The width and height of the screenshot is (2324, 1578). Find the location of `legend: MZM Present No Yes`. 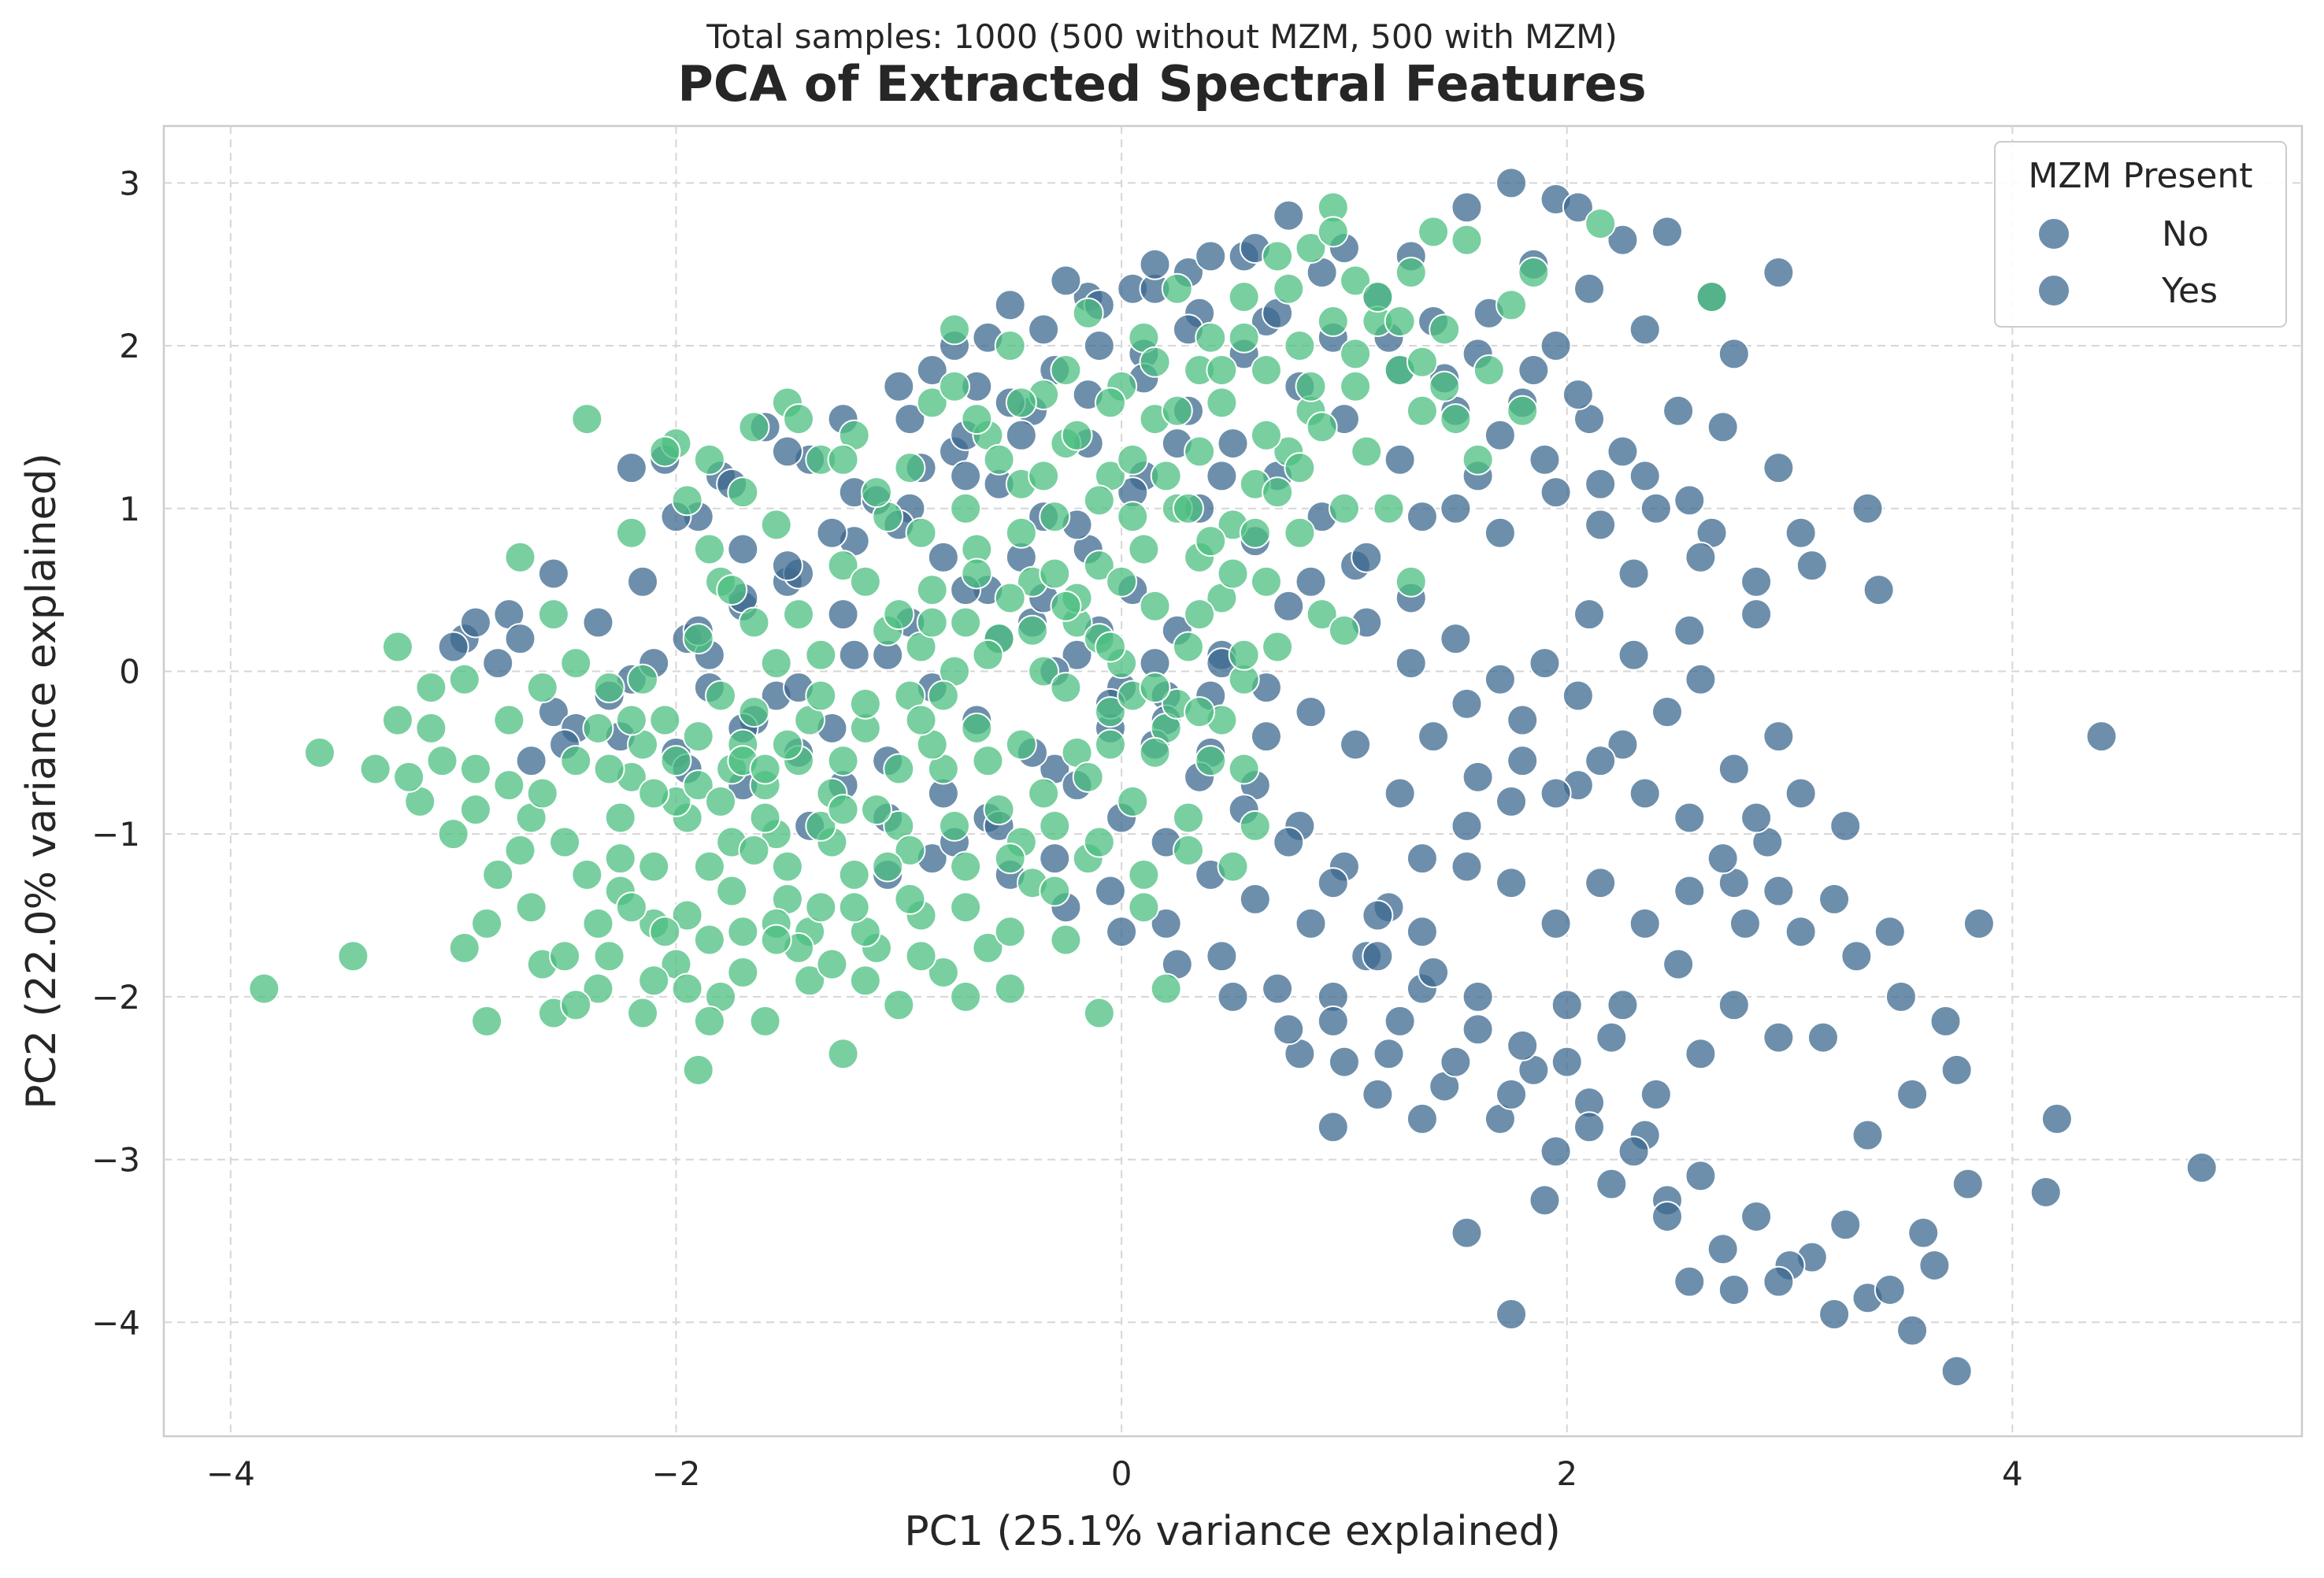

legend: MZM Present No Yes is located at coordinates (2140, 234).